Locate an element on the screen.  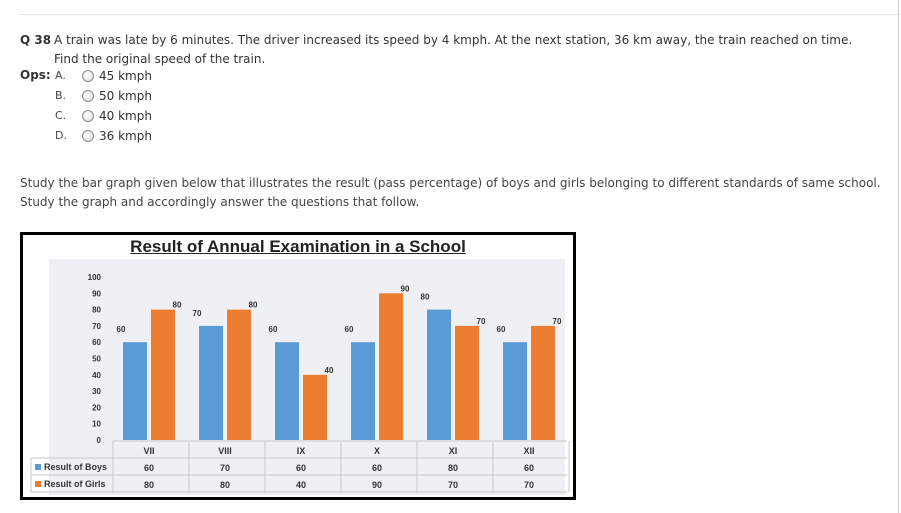
data-label: 40 is located at coordinates (329, 370).